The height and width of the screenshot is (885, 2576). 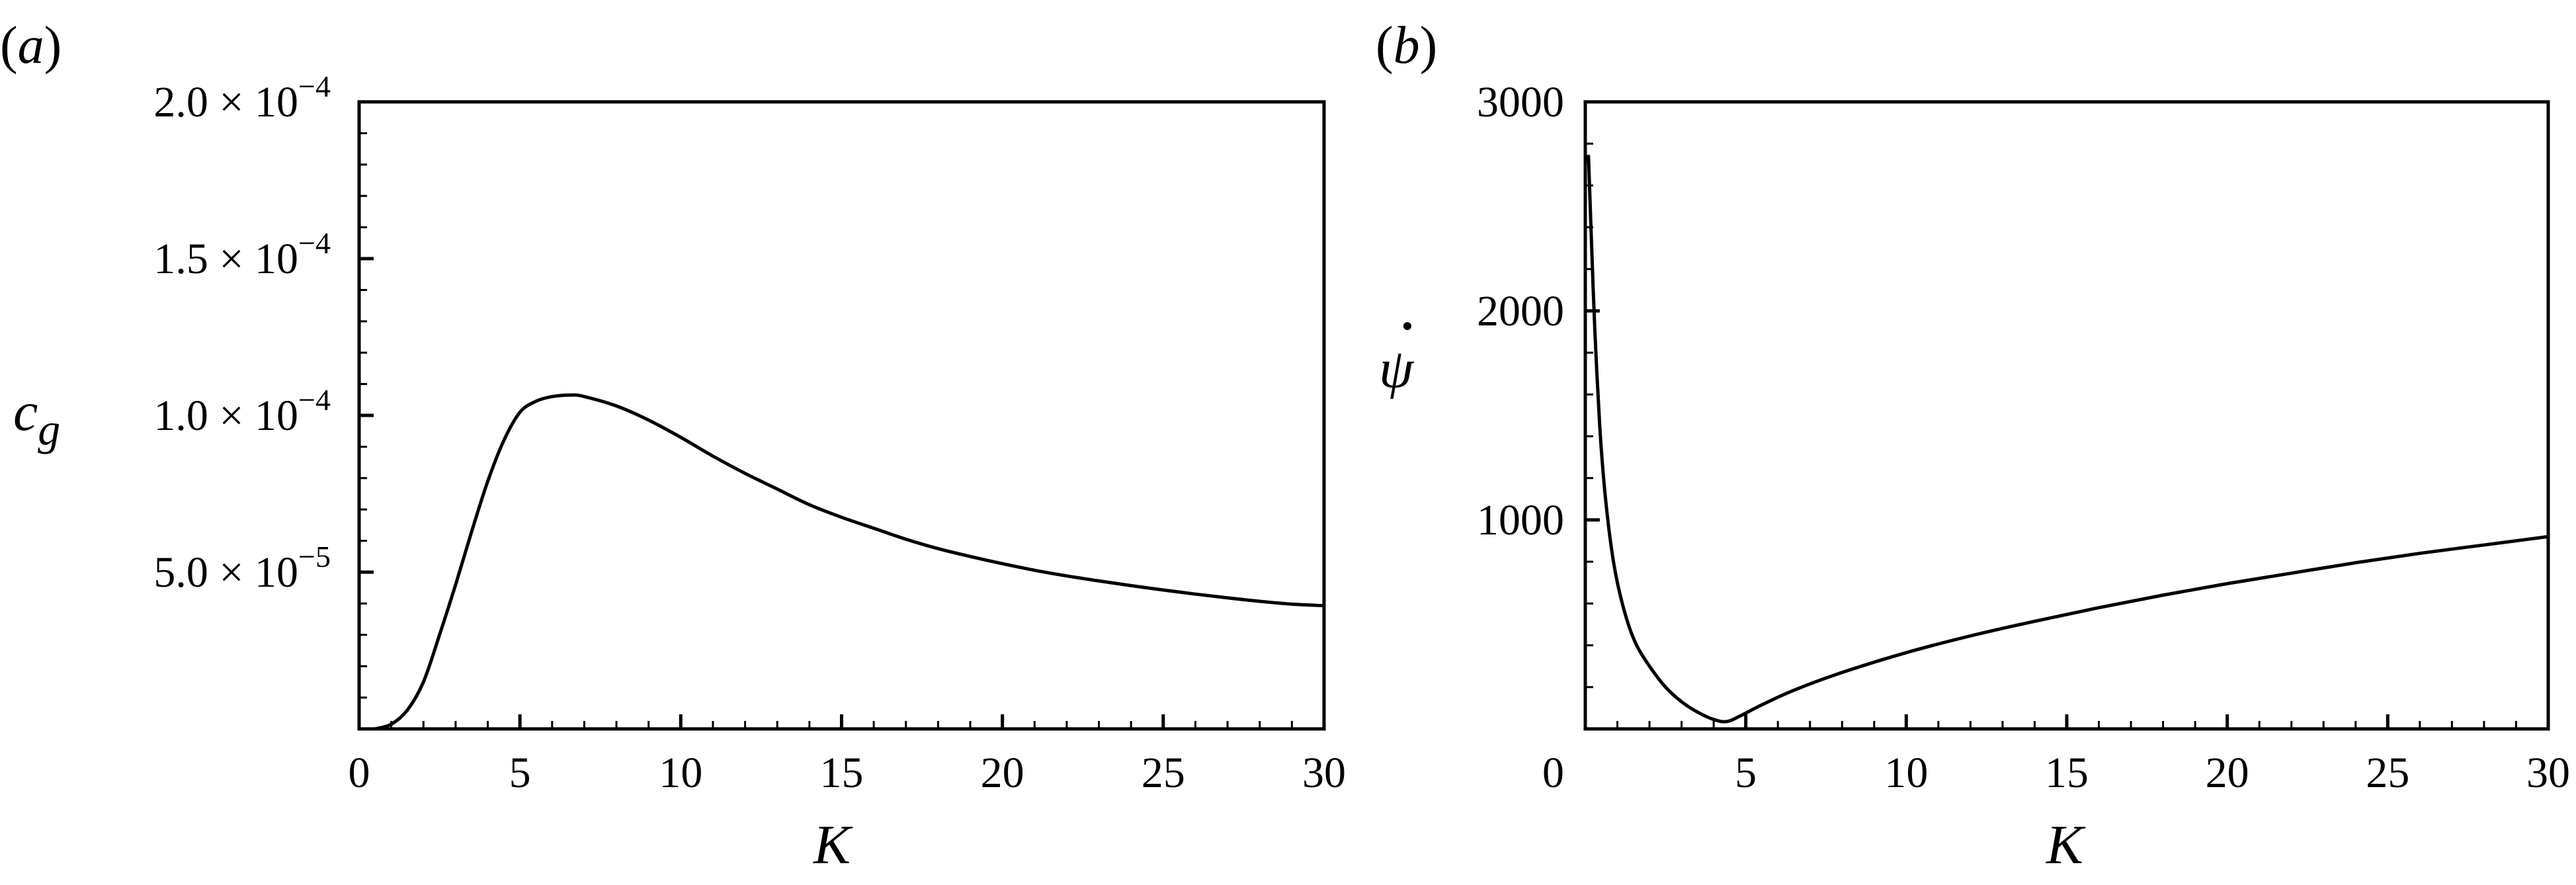 I want to click on panel-a-y-tick-labels: 5.0 × 10−5 1.0 × 10−4 1.5 × 10−4 2.0 × 10−4, so click(x=242, y=333).